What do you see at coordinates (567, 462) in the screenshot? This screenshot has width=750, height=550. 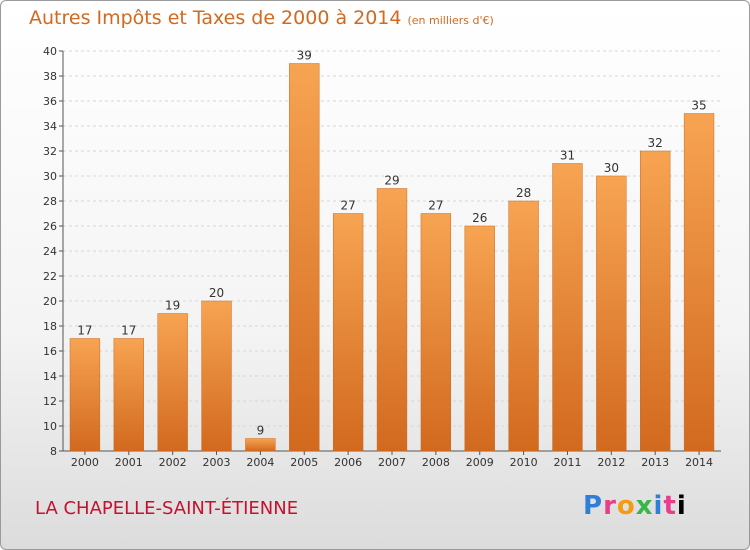 I see `x-tick-label: 2011` at bounding box center [567, 462].